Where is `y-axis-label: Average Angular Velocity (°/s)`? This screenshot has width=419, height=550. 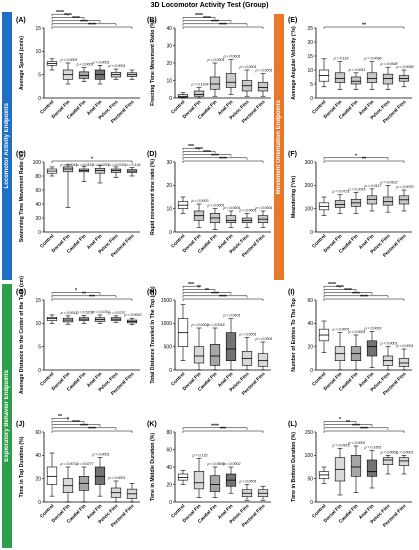 y-axis-label: Average Angular Velocity (°/s) is located at coordinates (294, 63).